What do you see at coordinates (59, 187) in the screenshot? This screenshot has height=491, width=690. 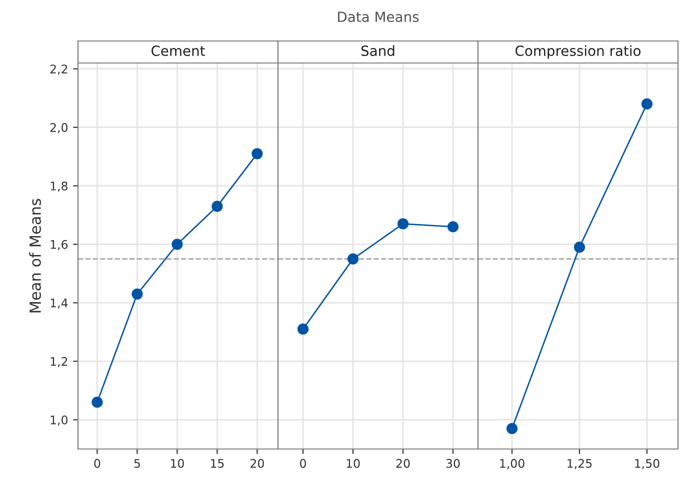 I see `y-tick-label: 1,8` at bounding box center [59, 187].